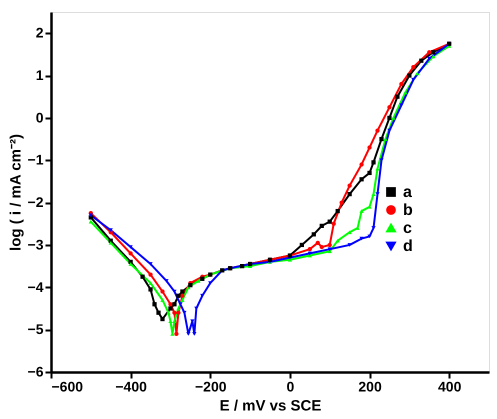 The image size is (497, 419). What do you see at coordinates (271, 406) in the screenshot?
I see `x-axis-title: E / mV vs SCE` at bounding box center [271, 406].